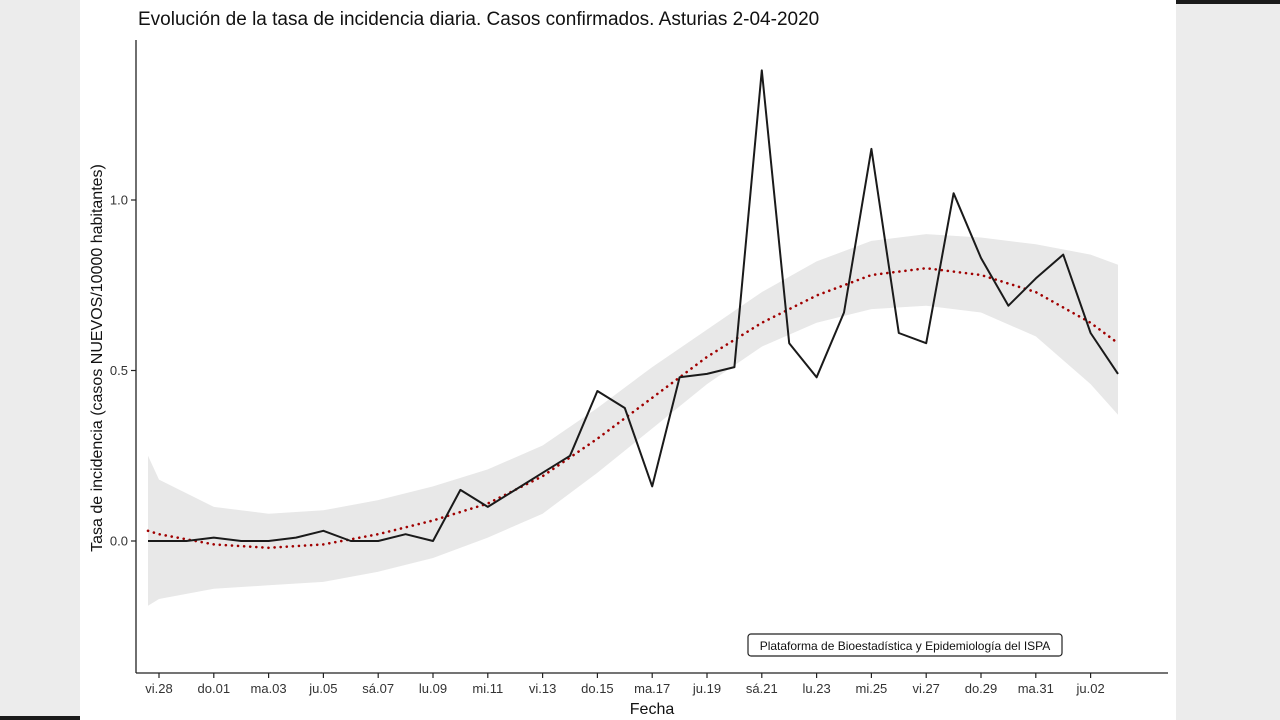 Image resolution: width=1280 pixels, height=720 pixels. What do you see at coordinates (487, 688) in the screenshot?
I see `x-tick-label: mi.11` at bounding box center [487, 688].